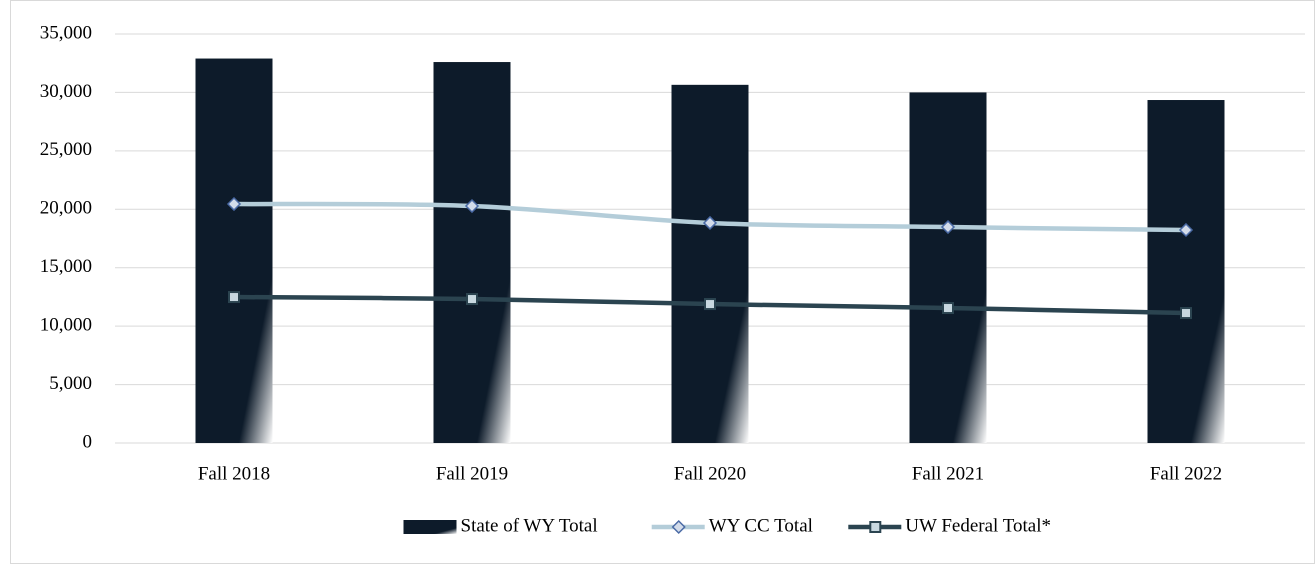 Image resolution: width=1316 pixels, height=565 pixels. I want to click on y-tick-label: 25,000, so click(66, 149).